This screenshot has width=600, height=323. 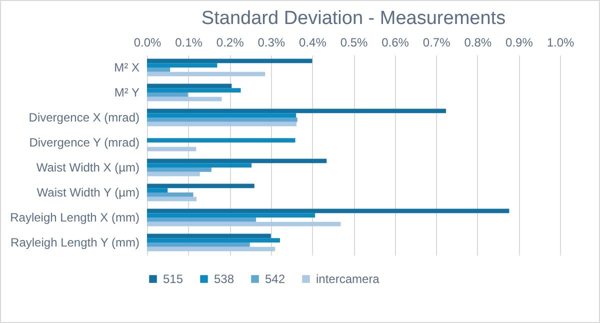 What do you see at coordinates (127, 93) in the screenshot?
I see `y-tick-label: M² Y` at bounding box center [127, 93].